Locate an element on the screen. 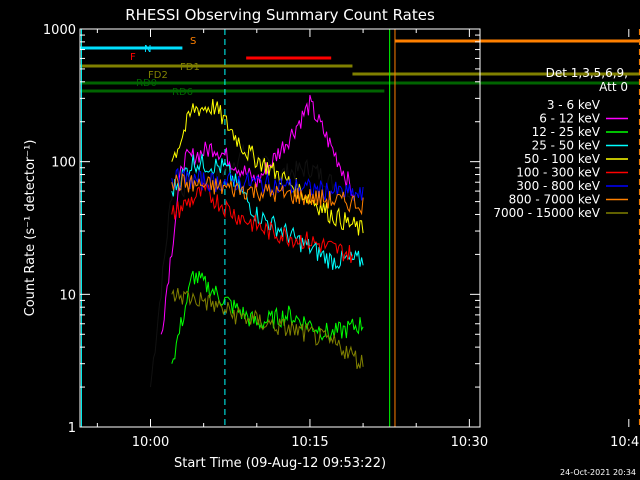  legend-entry-label: 7000 - 15000 keV is located at coordinates (546, 213).